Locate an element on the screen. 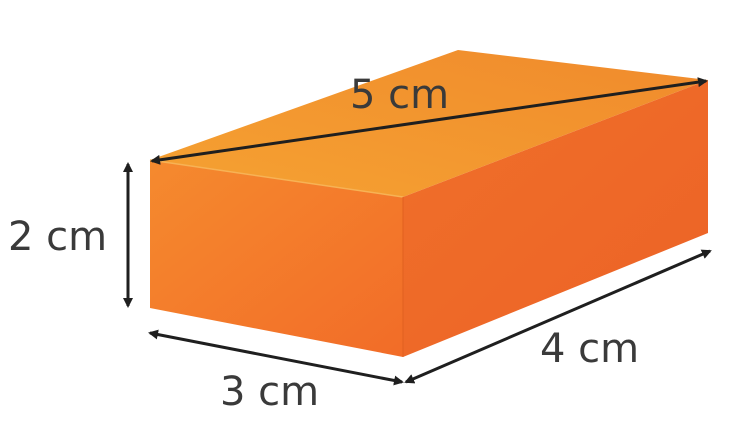  diagonal-label: 5 cm is located at coordinates (399, 95).